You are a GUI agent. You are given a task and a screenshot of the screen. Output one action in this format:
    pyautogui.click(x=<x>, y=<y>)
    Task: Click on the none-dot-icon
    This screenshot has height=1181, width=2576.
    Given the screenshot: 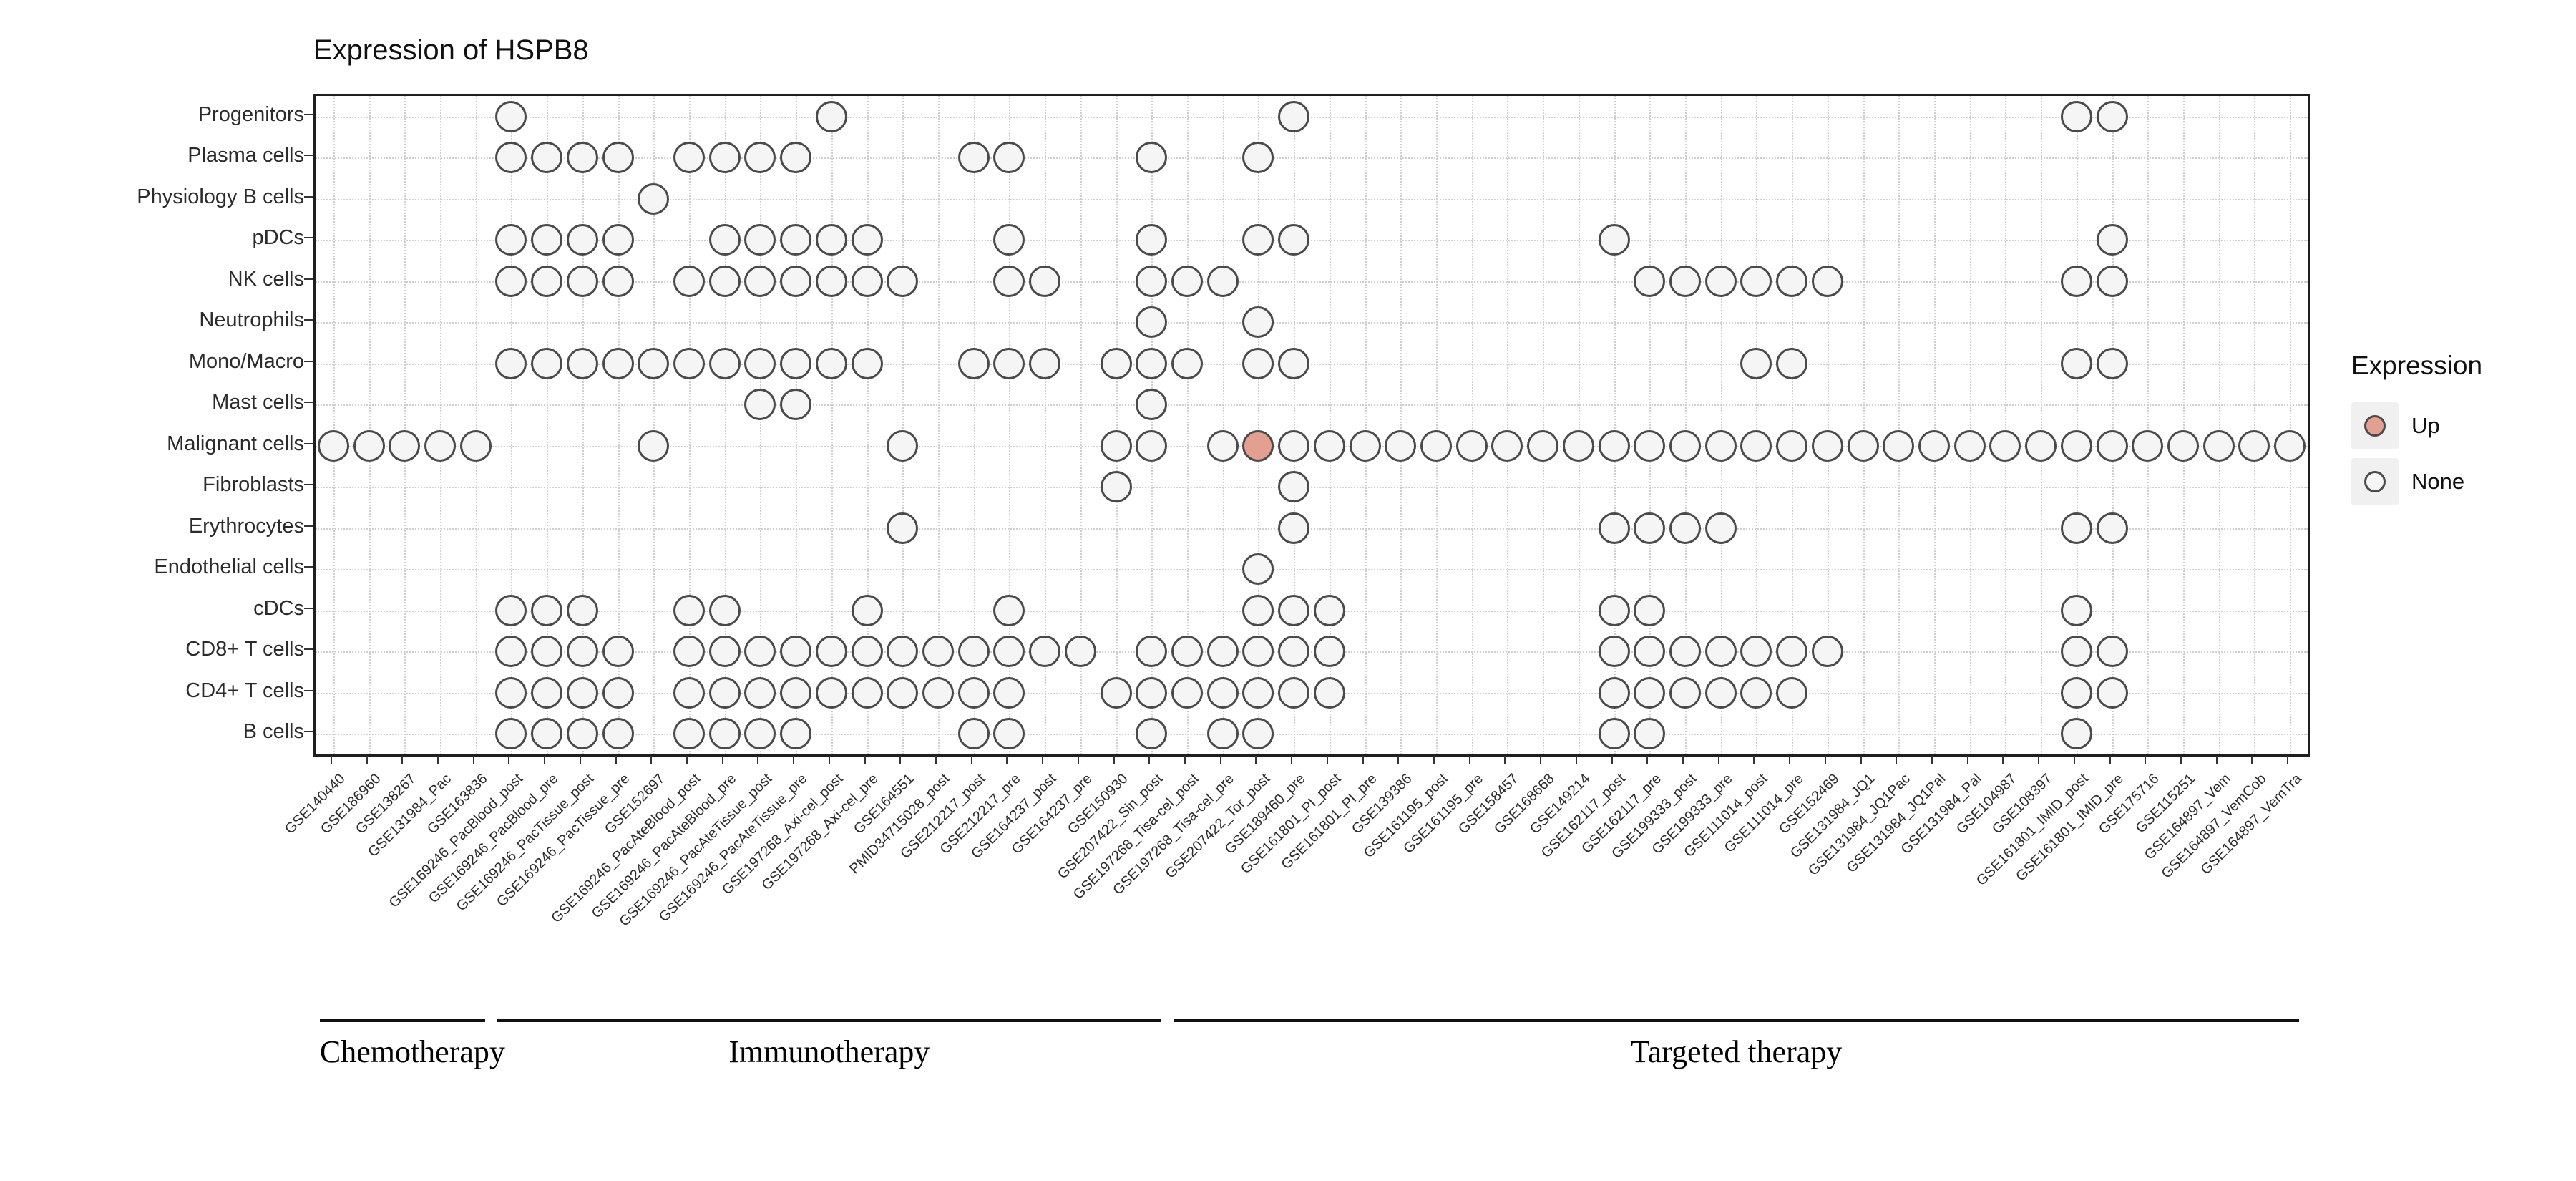 What is the action you would take?
    pyautogui.click(x=2375, y=481)
    